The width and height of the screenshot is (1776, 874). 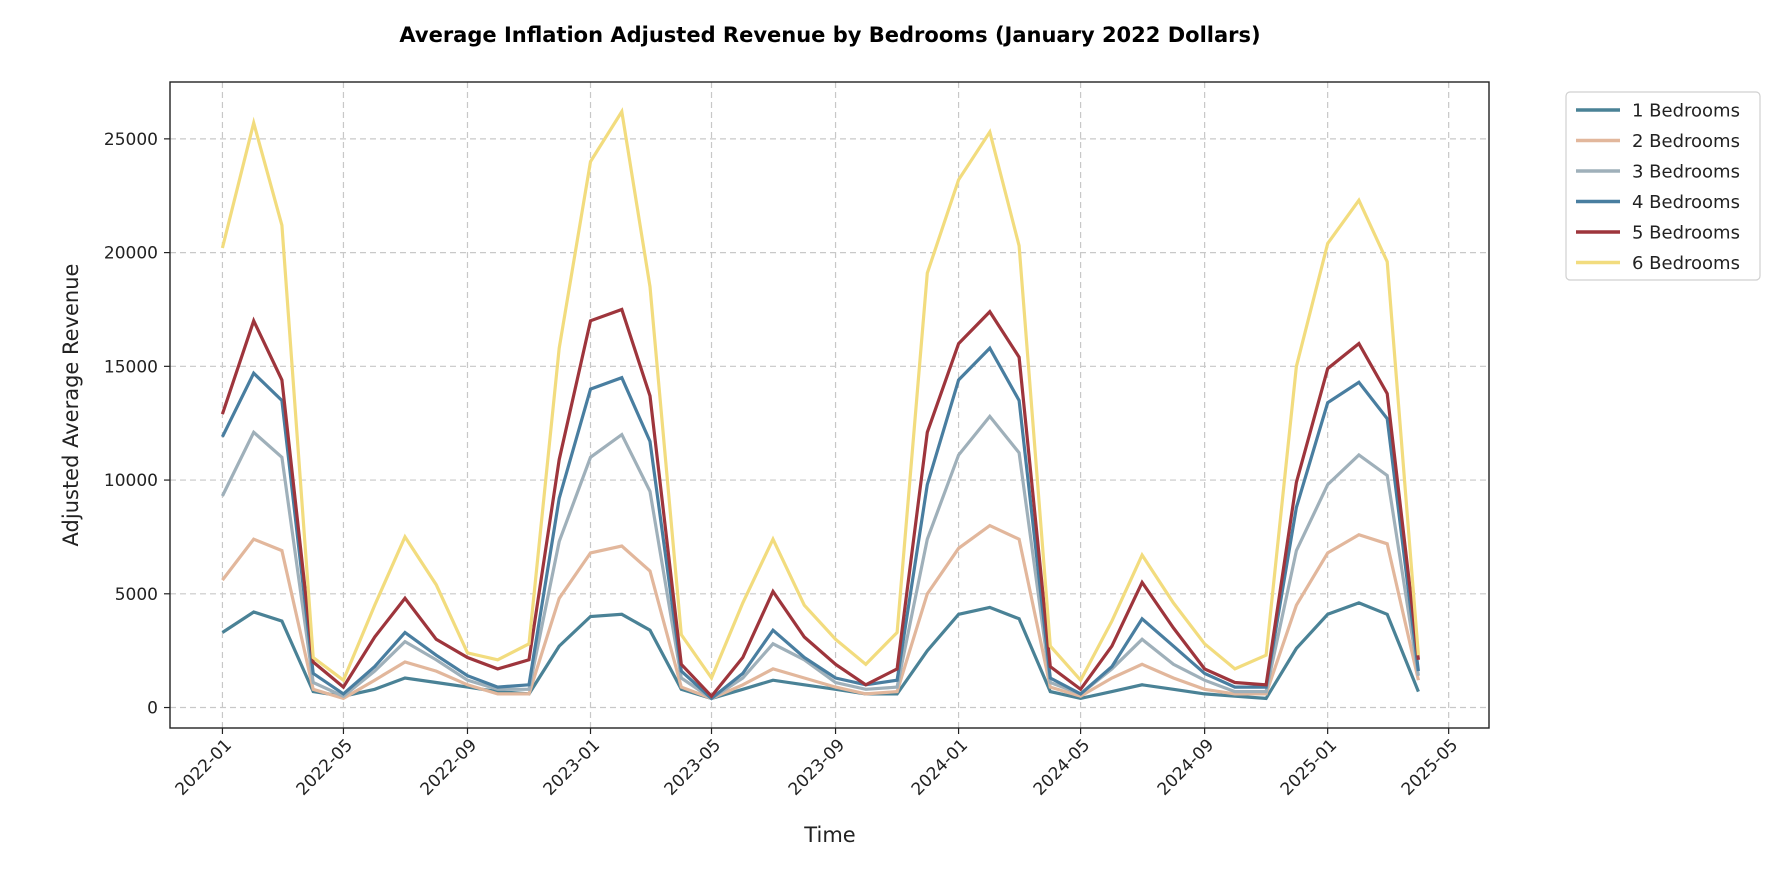 I want to click on x-tick-label: 2024-09, so click(x=1186, y=767).